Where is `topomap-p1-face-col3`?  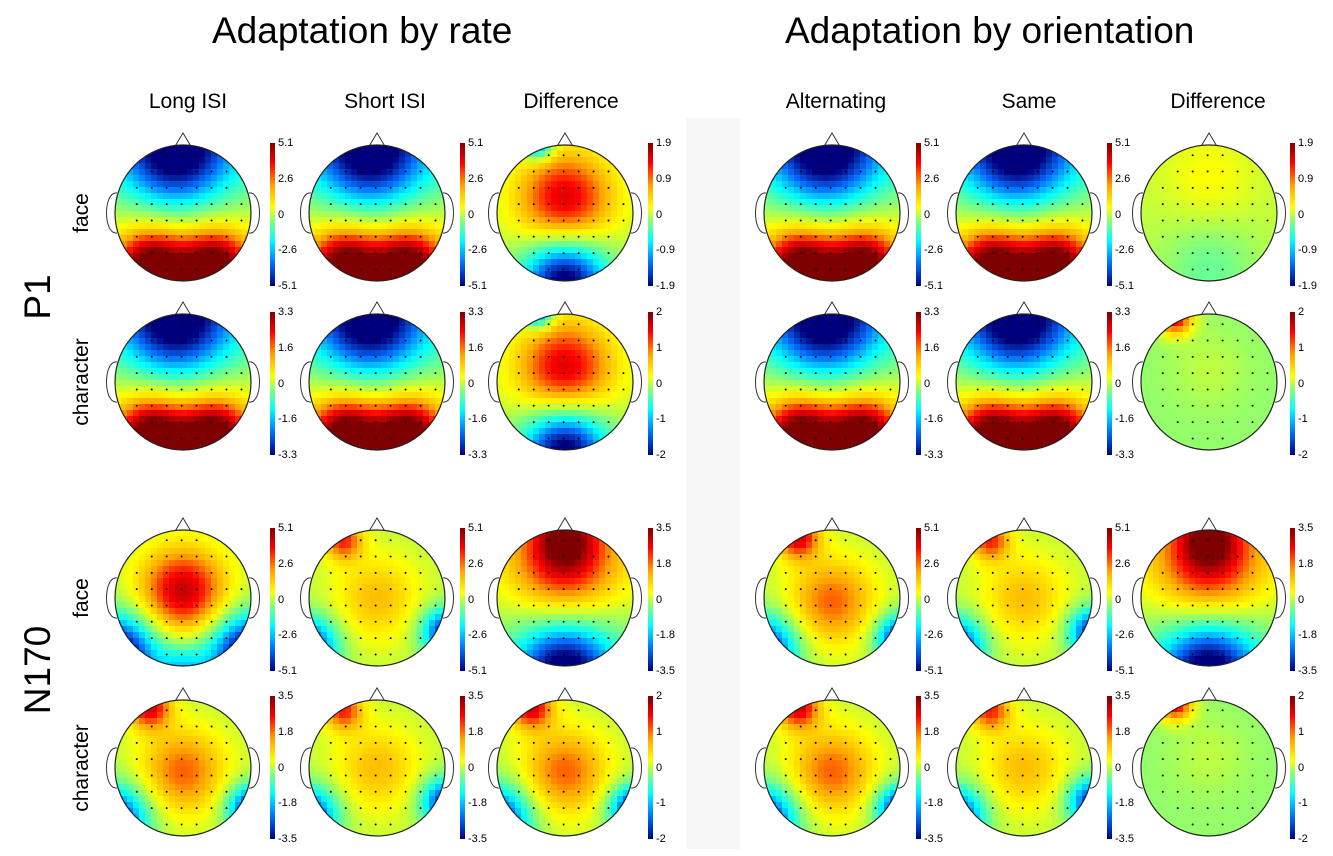 topomap-p1-face-col3 is located at coordinates (565, 213).